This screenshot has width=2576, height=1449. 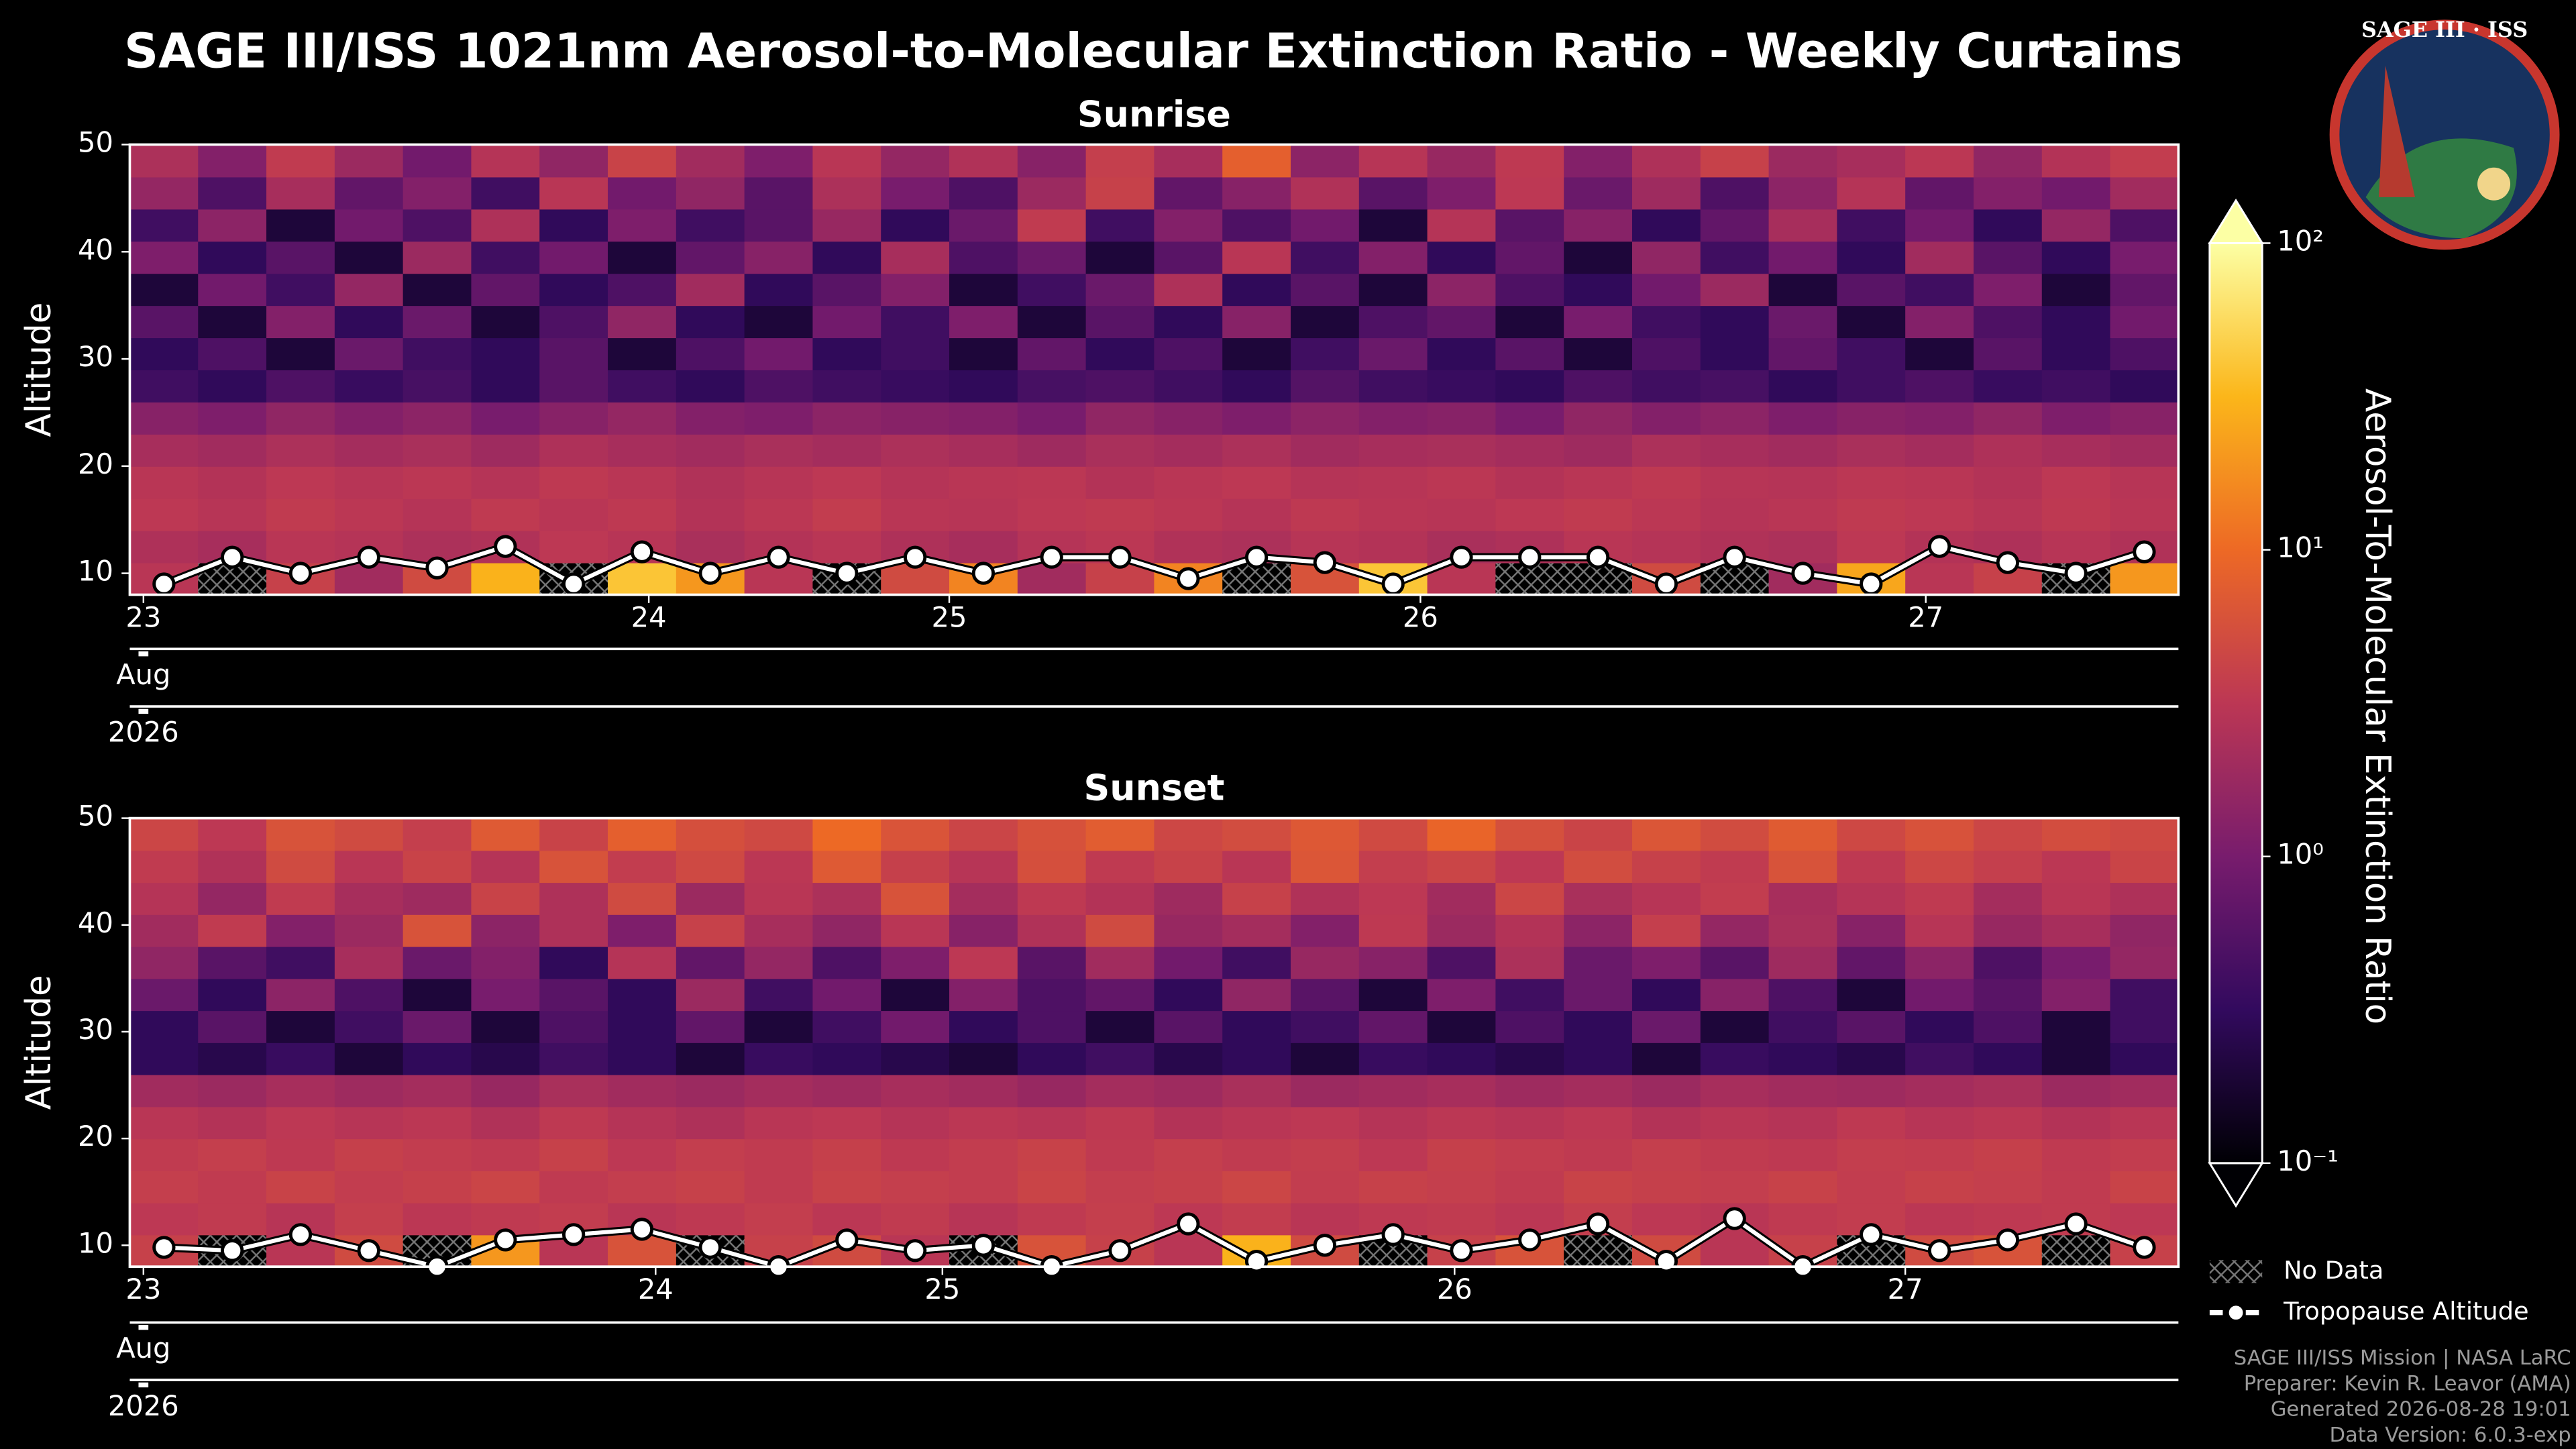 I want to click on y-tick-label: 20, so click(x=95, y=1136).